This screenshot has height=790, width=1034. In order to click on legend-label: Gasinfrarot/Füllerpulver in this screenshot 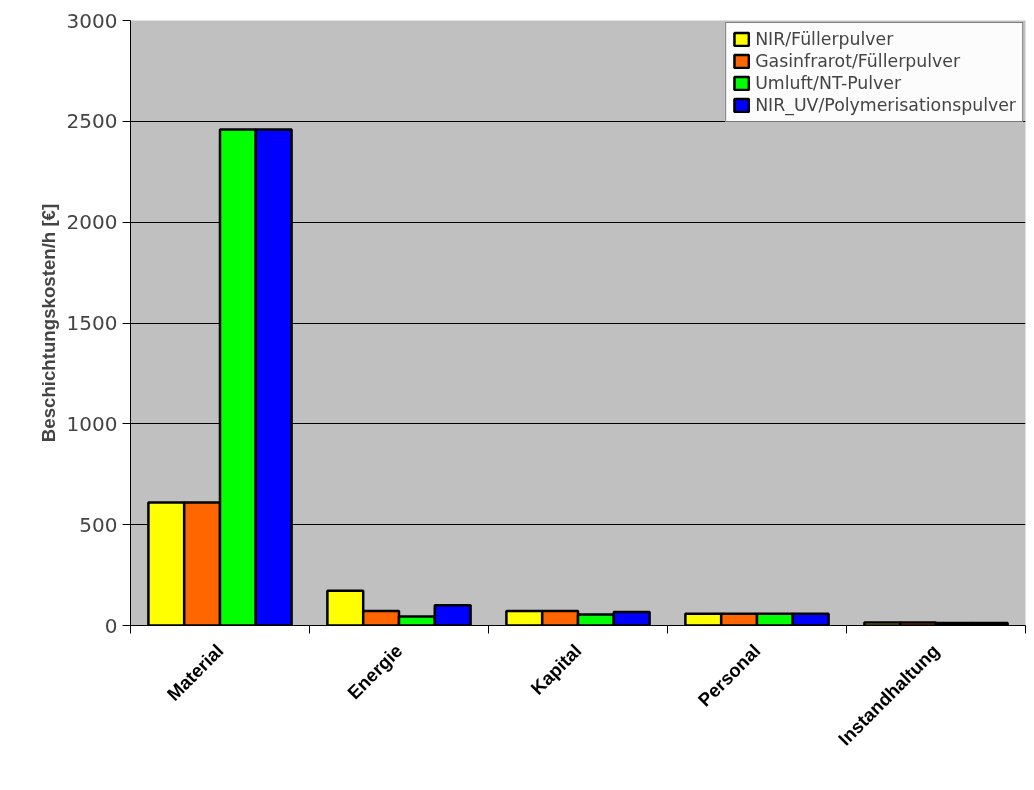, I will do `click(858, 61)`.